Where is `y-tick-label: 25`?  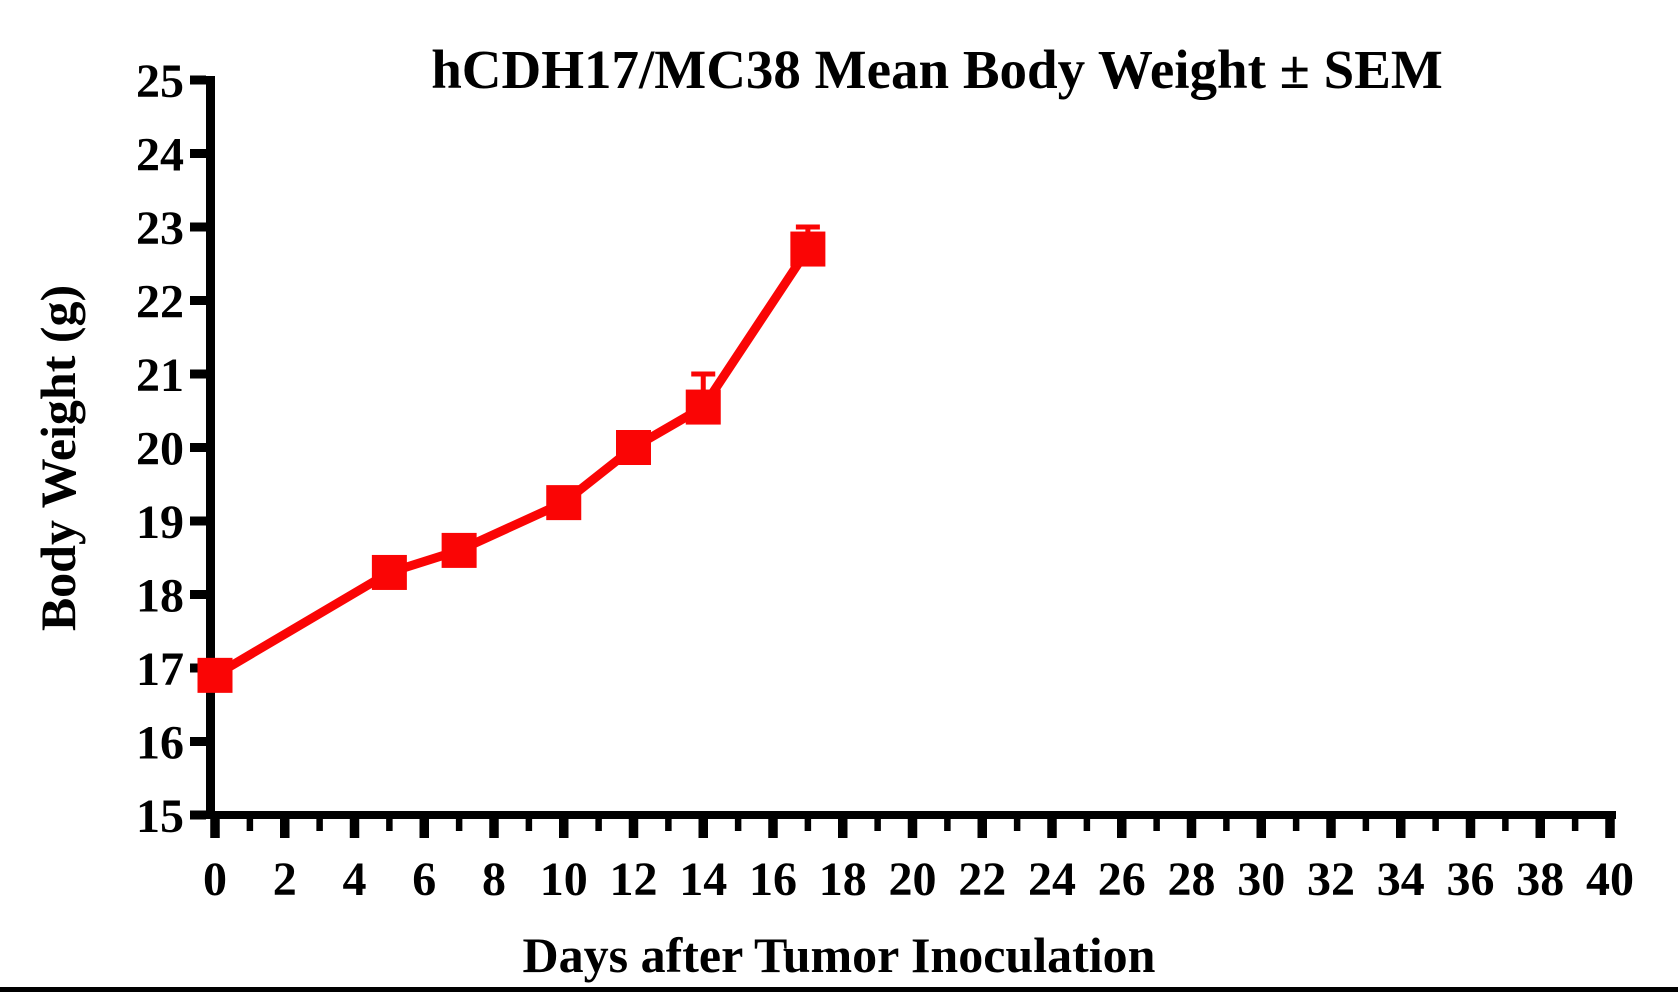 y-tick-label: 25 is located at coordinates (160, 81).